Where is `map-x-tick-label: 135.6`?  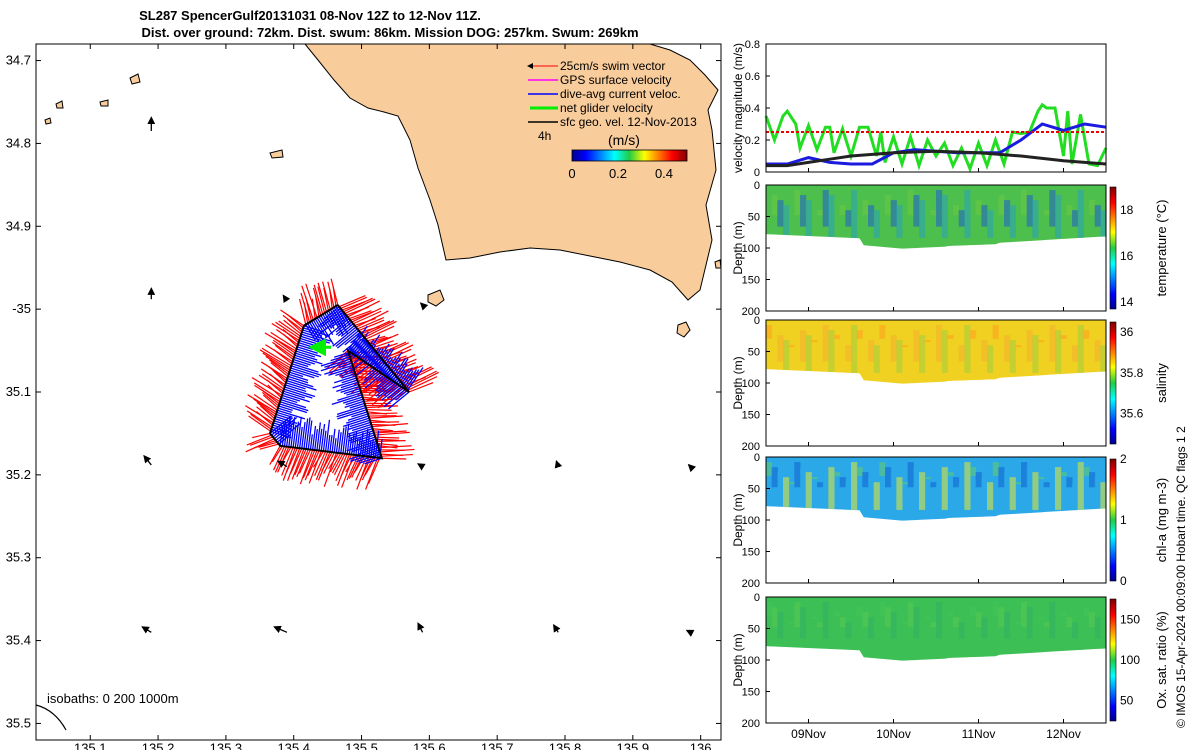
map-x-tick-label: 135.6 is located at coordinates (429, 745).